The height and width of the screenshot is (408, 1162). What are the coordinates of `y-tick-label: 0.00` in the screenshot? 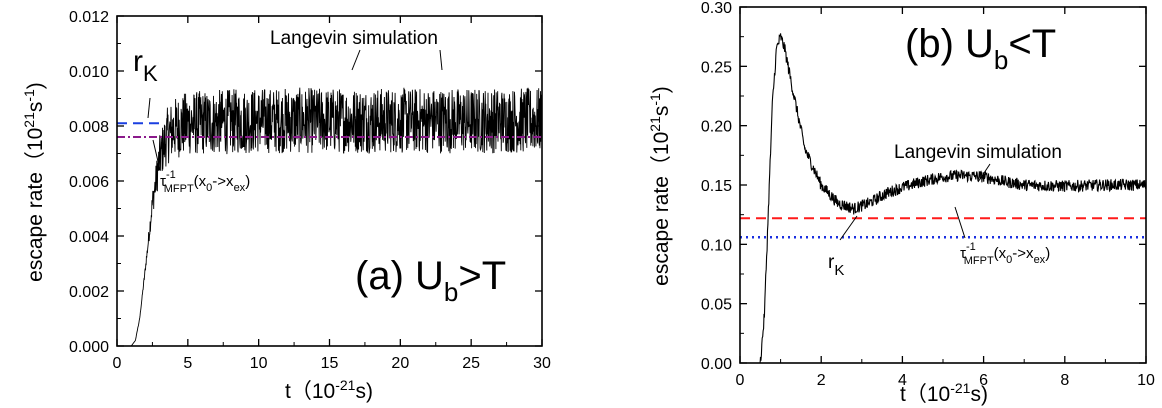 It's located at (716, 364).